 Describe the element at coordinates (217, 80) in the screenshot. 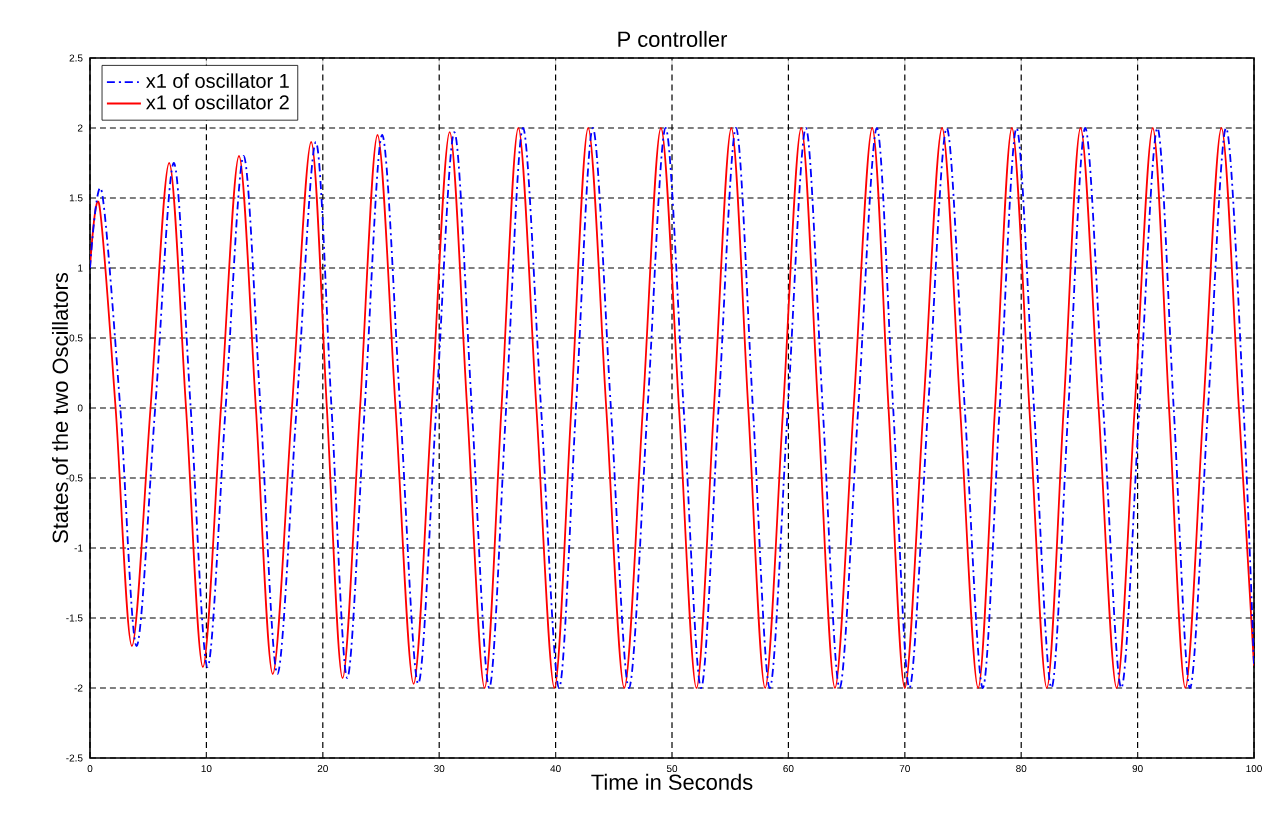

I see `legend-label: x1 of oscillator 1` at that location.